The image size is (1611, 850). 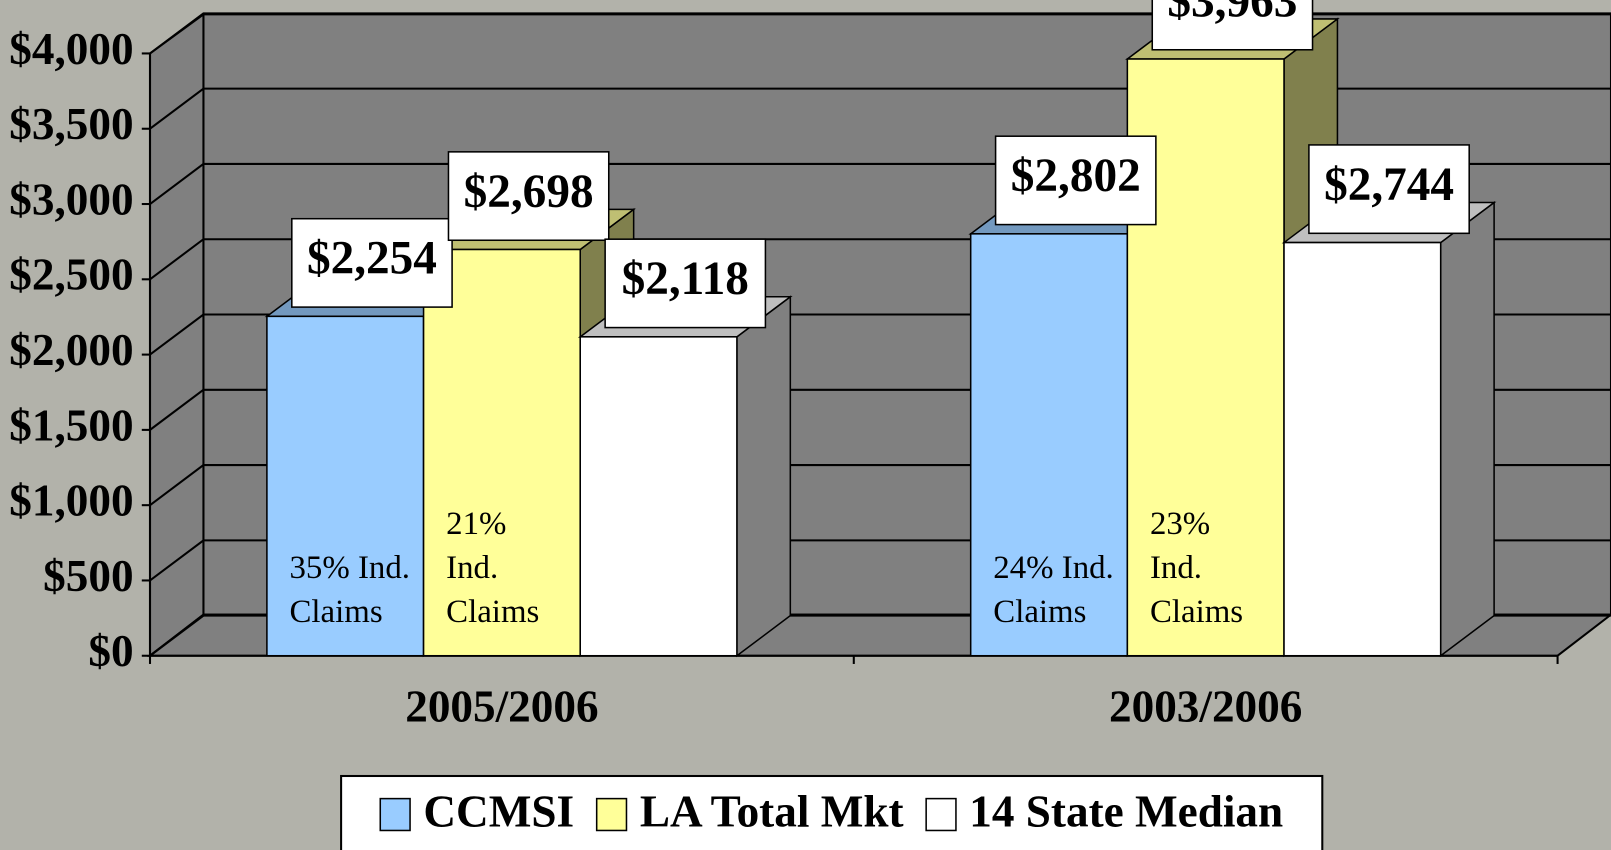 What do you see at coordinates (1205, 707) in the screenshot?
I see `x-tick-label: 2003/2006` at bounding box center [1205, 707].